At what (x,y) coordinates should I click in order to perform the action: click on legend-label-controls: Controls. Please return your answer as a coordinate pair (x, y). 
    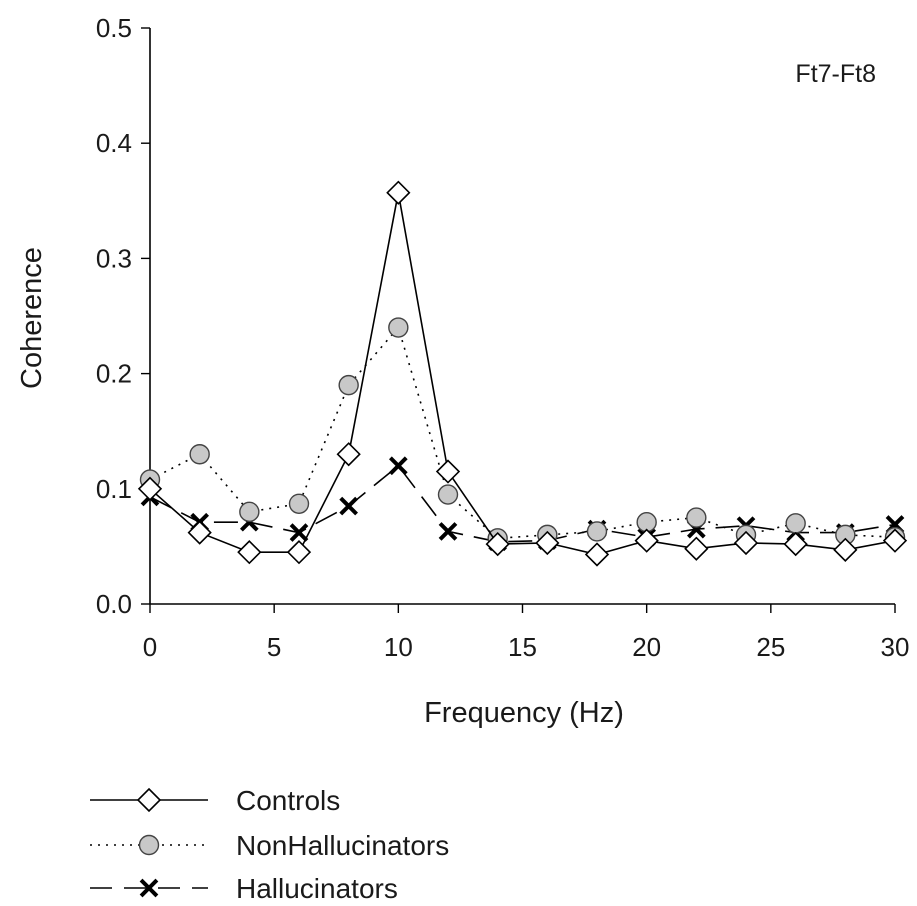
    Looking at the image, I should click on (288, 800).